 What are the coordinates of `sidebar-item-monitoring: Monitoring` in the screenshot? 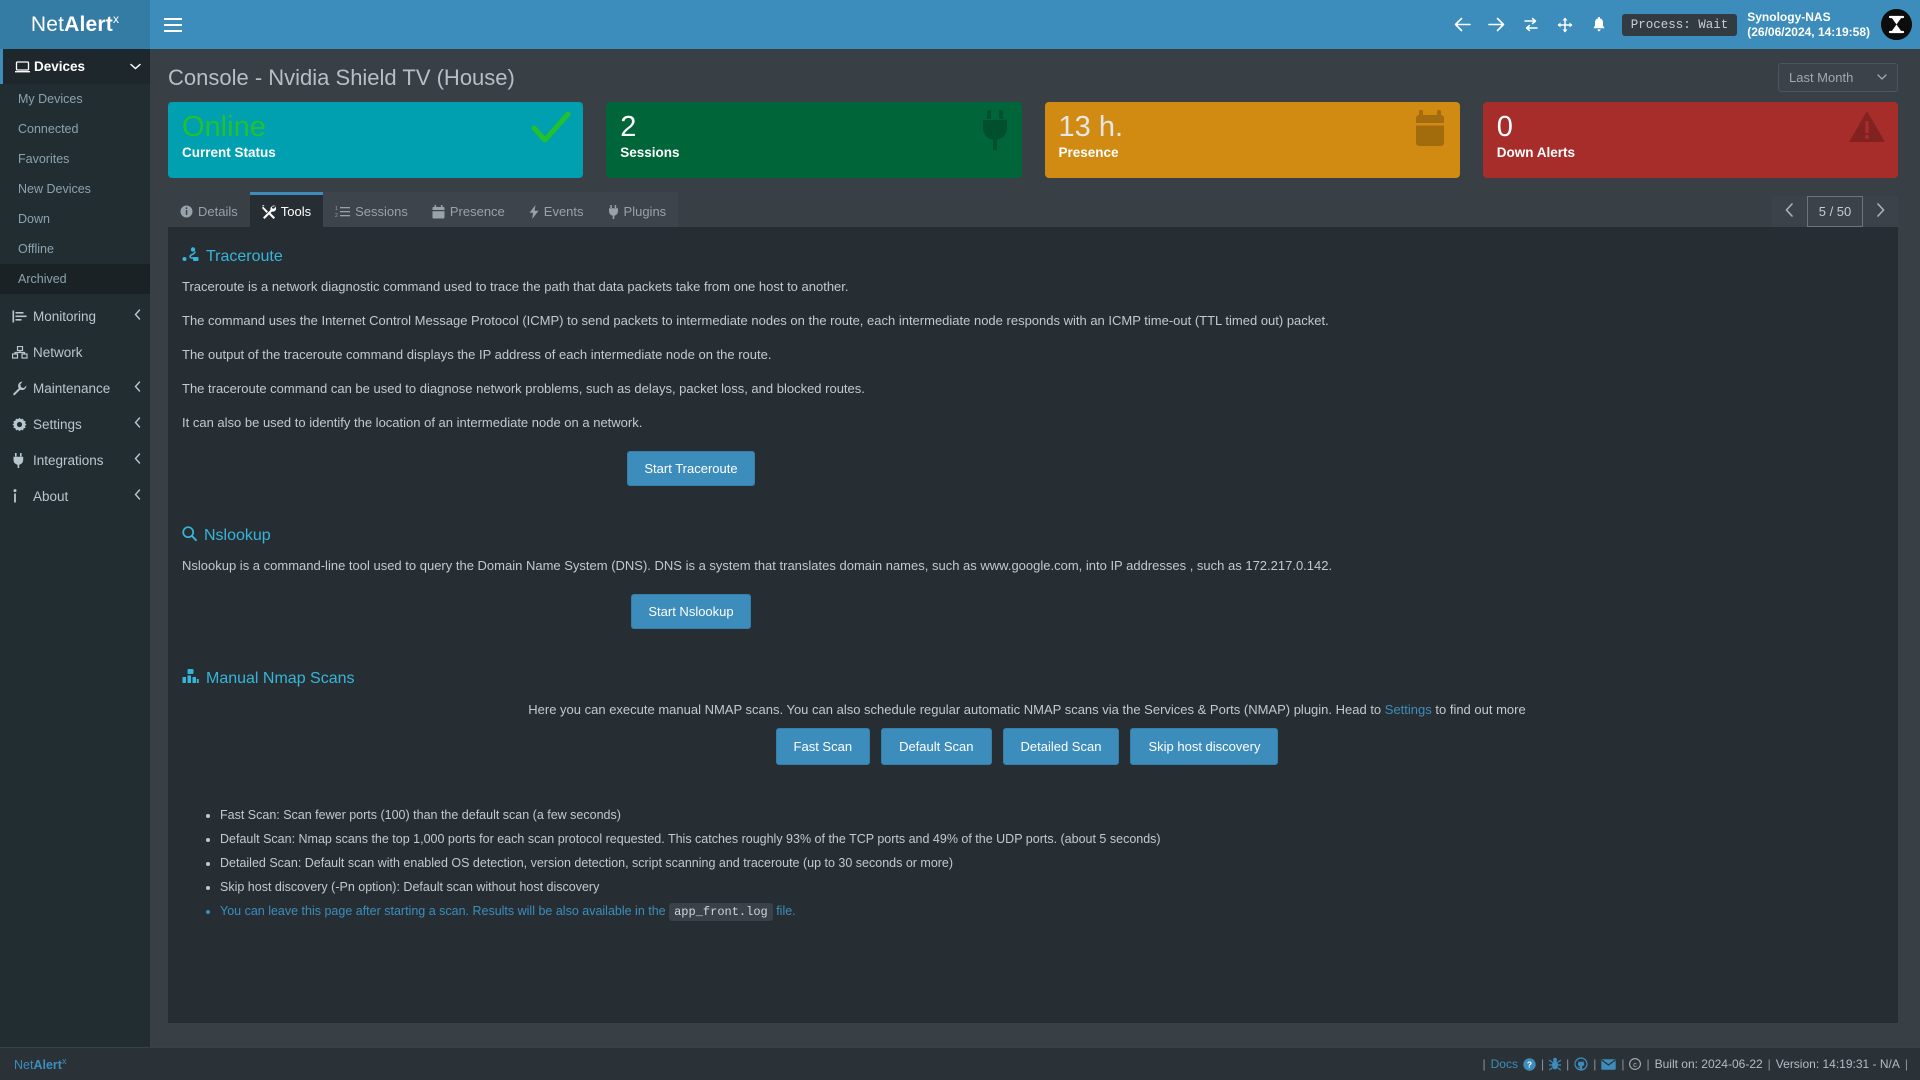 It's located at (75, 316).